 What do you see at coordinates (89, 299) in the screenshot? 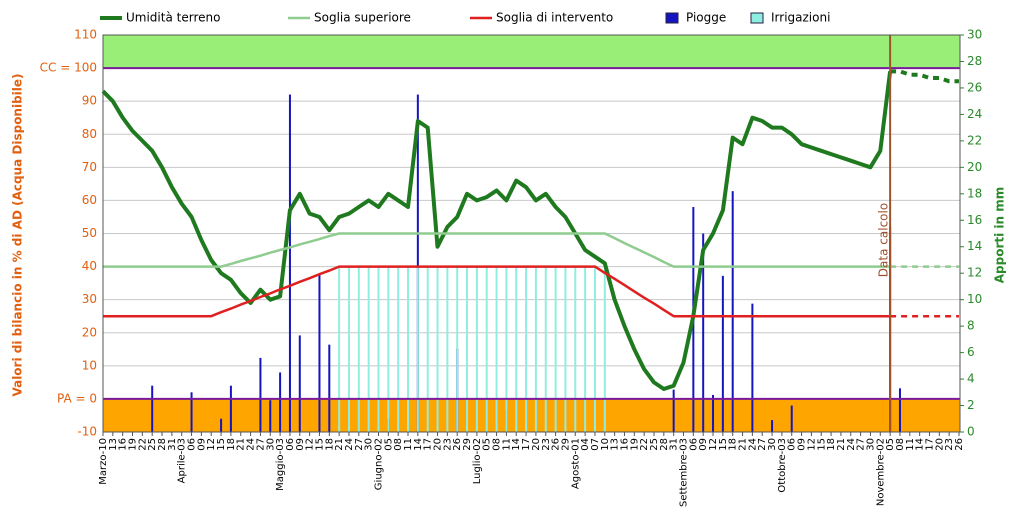
I see `y-tick-label: 30` at bounding box center [89, 299].